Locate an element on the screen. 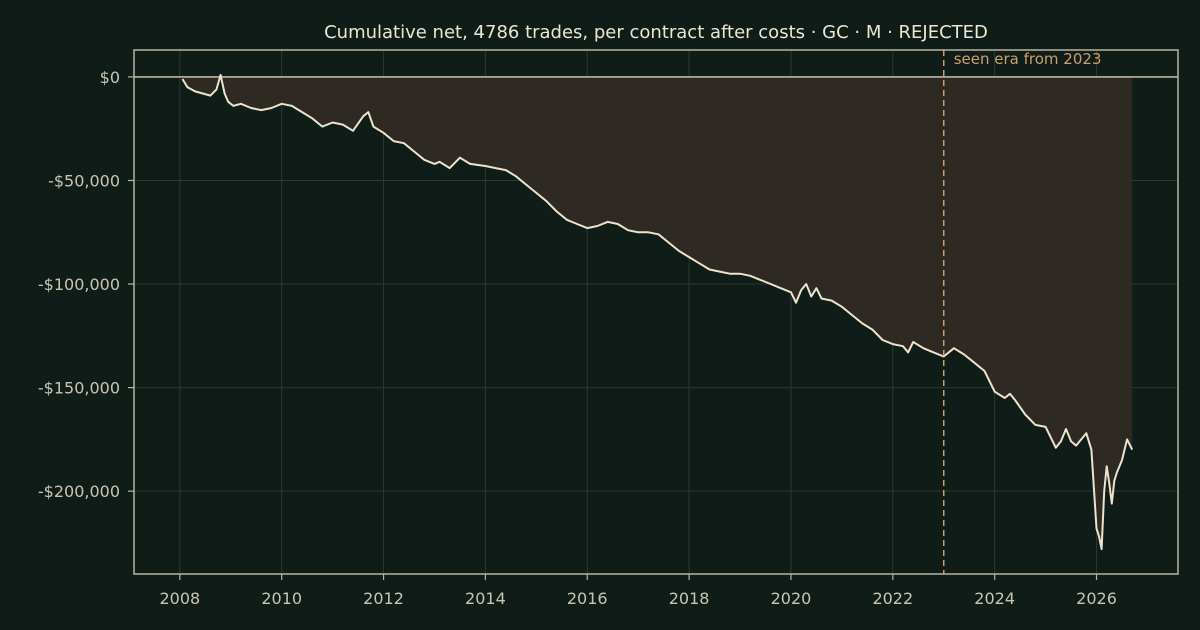  y-tick-label: -$100,000 is located at coordinates (79, 284).